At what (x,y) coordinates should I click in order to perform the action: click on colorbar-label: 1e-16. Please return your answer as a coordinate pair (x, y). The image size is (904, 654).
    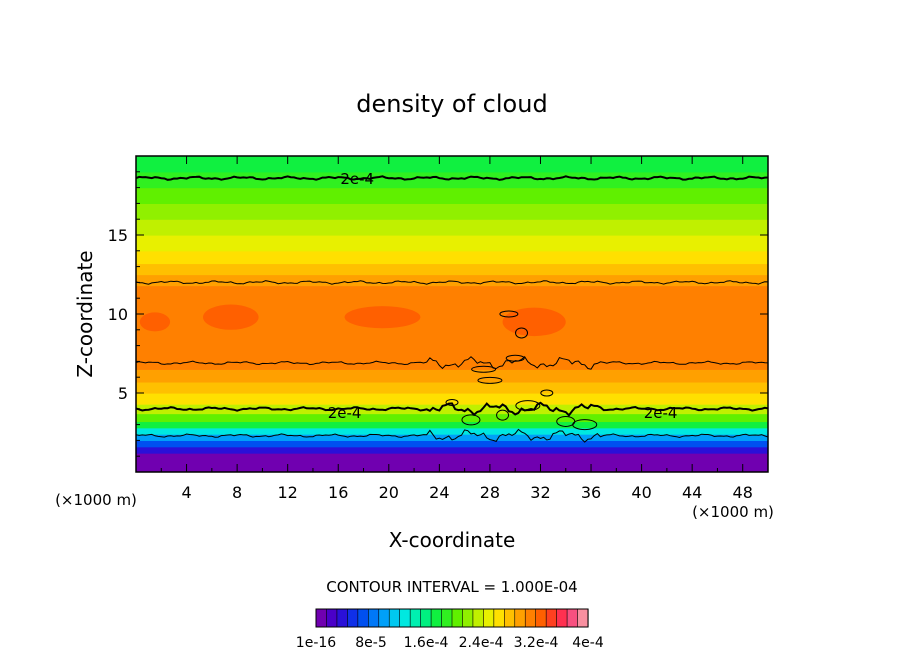
    Looking at the image, I should click on (316, 643).